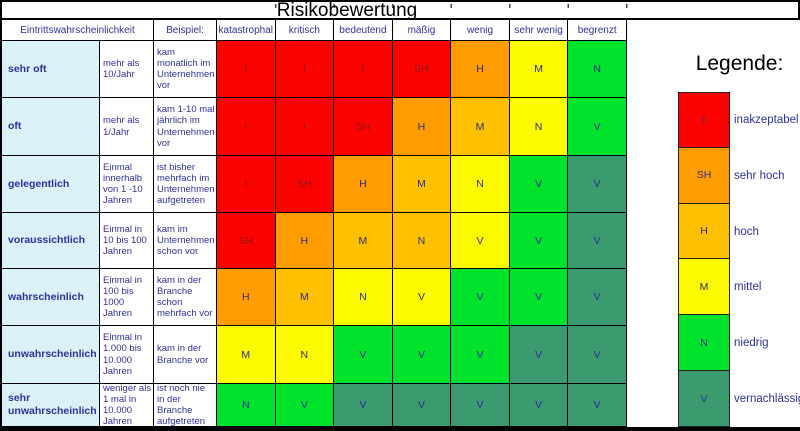  I want to click on header-example: Beispiel:, so click(185, 30).